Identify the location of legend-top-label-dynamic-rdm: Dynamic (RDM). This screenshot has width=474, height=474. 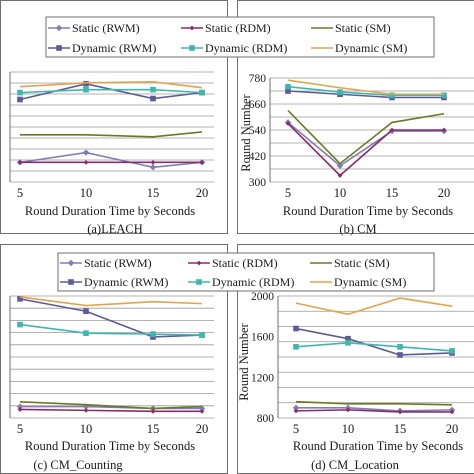
(246, 48).